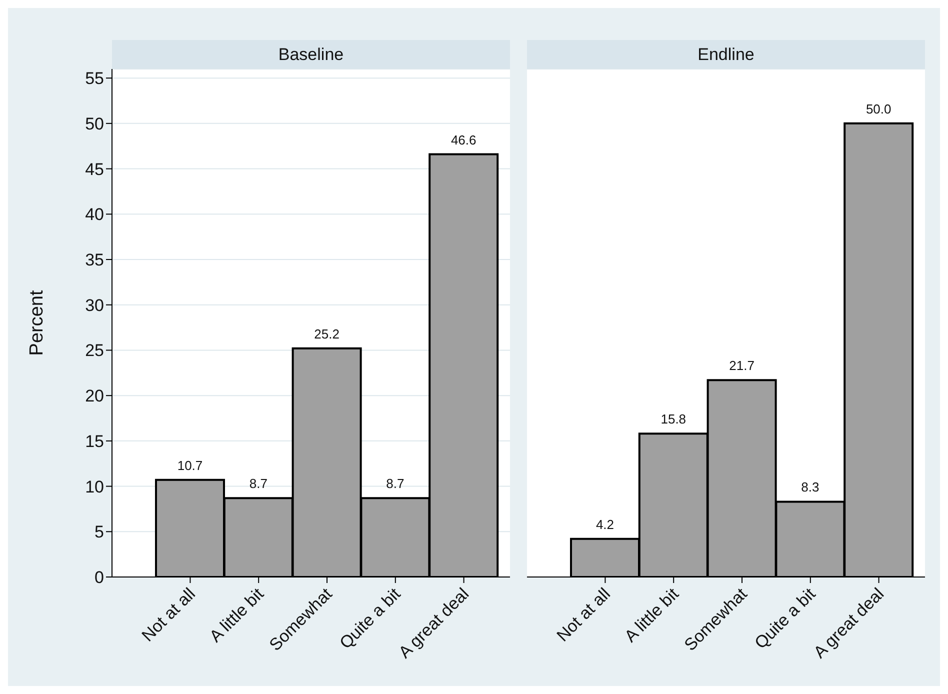 The height and width of the screenshot is (694, 948). I want to click on y-tick-label: 15, so click(94, 441).